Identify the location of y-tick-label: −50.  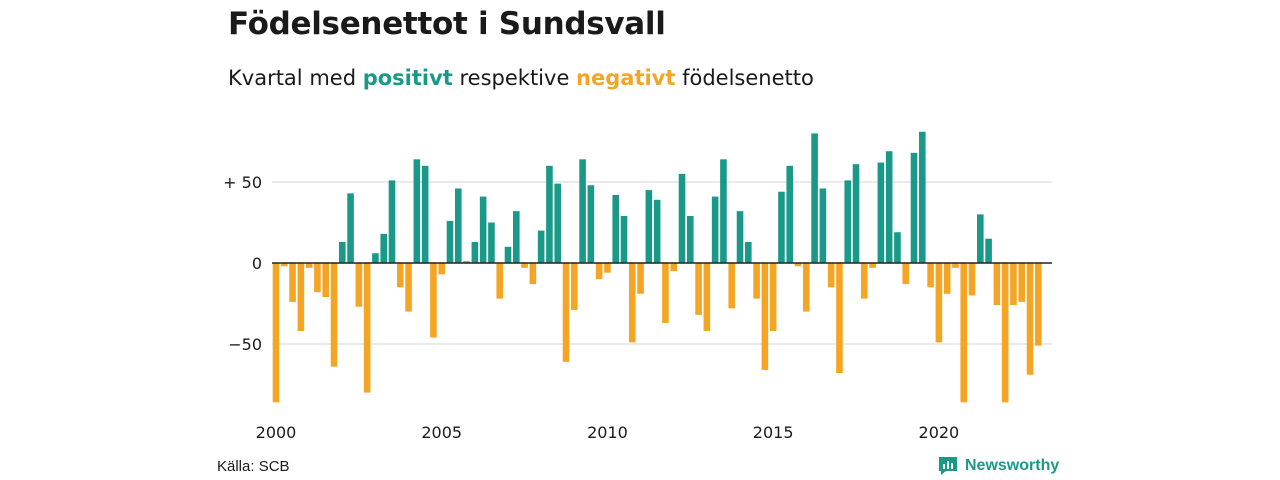
(245, 344).